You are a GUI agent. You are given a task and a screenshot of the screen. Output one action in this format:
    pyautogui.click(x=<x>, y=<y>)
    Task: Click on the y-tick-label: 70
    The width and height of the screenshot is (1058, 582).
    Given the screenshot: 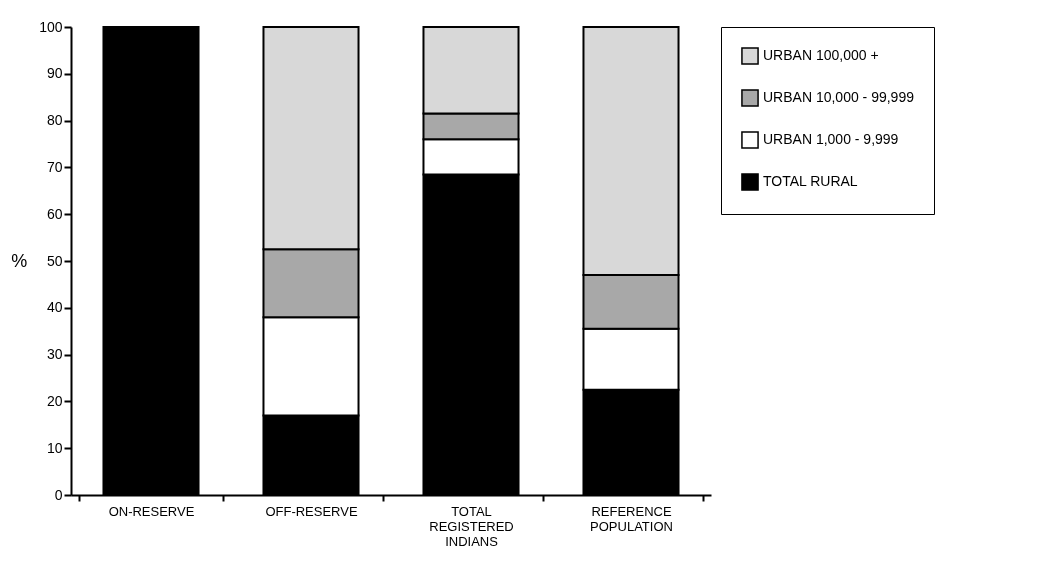 What is the action you would take?
    pyautogui.click(x=54, y=166)
    